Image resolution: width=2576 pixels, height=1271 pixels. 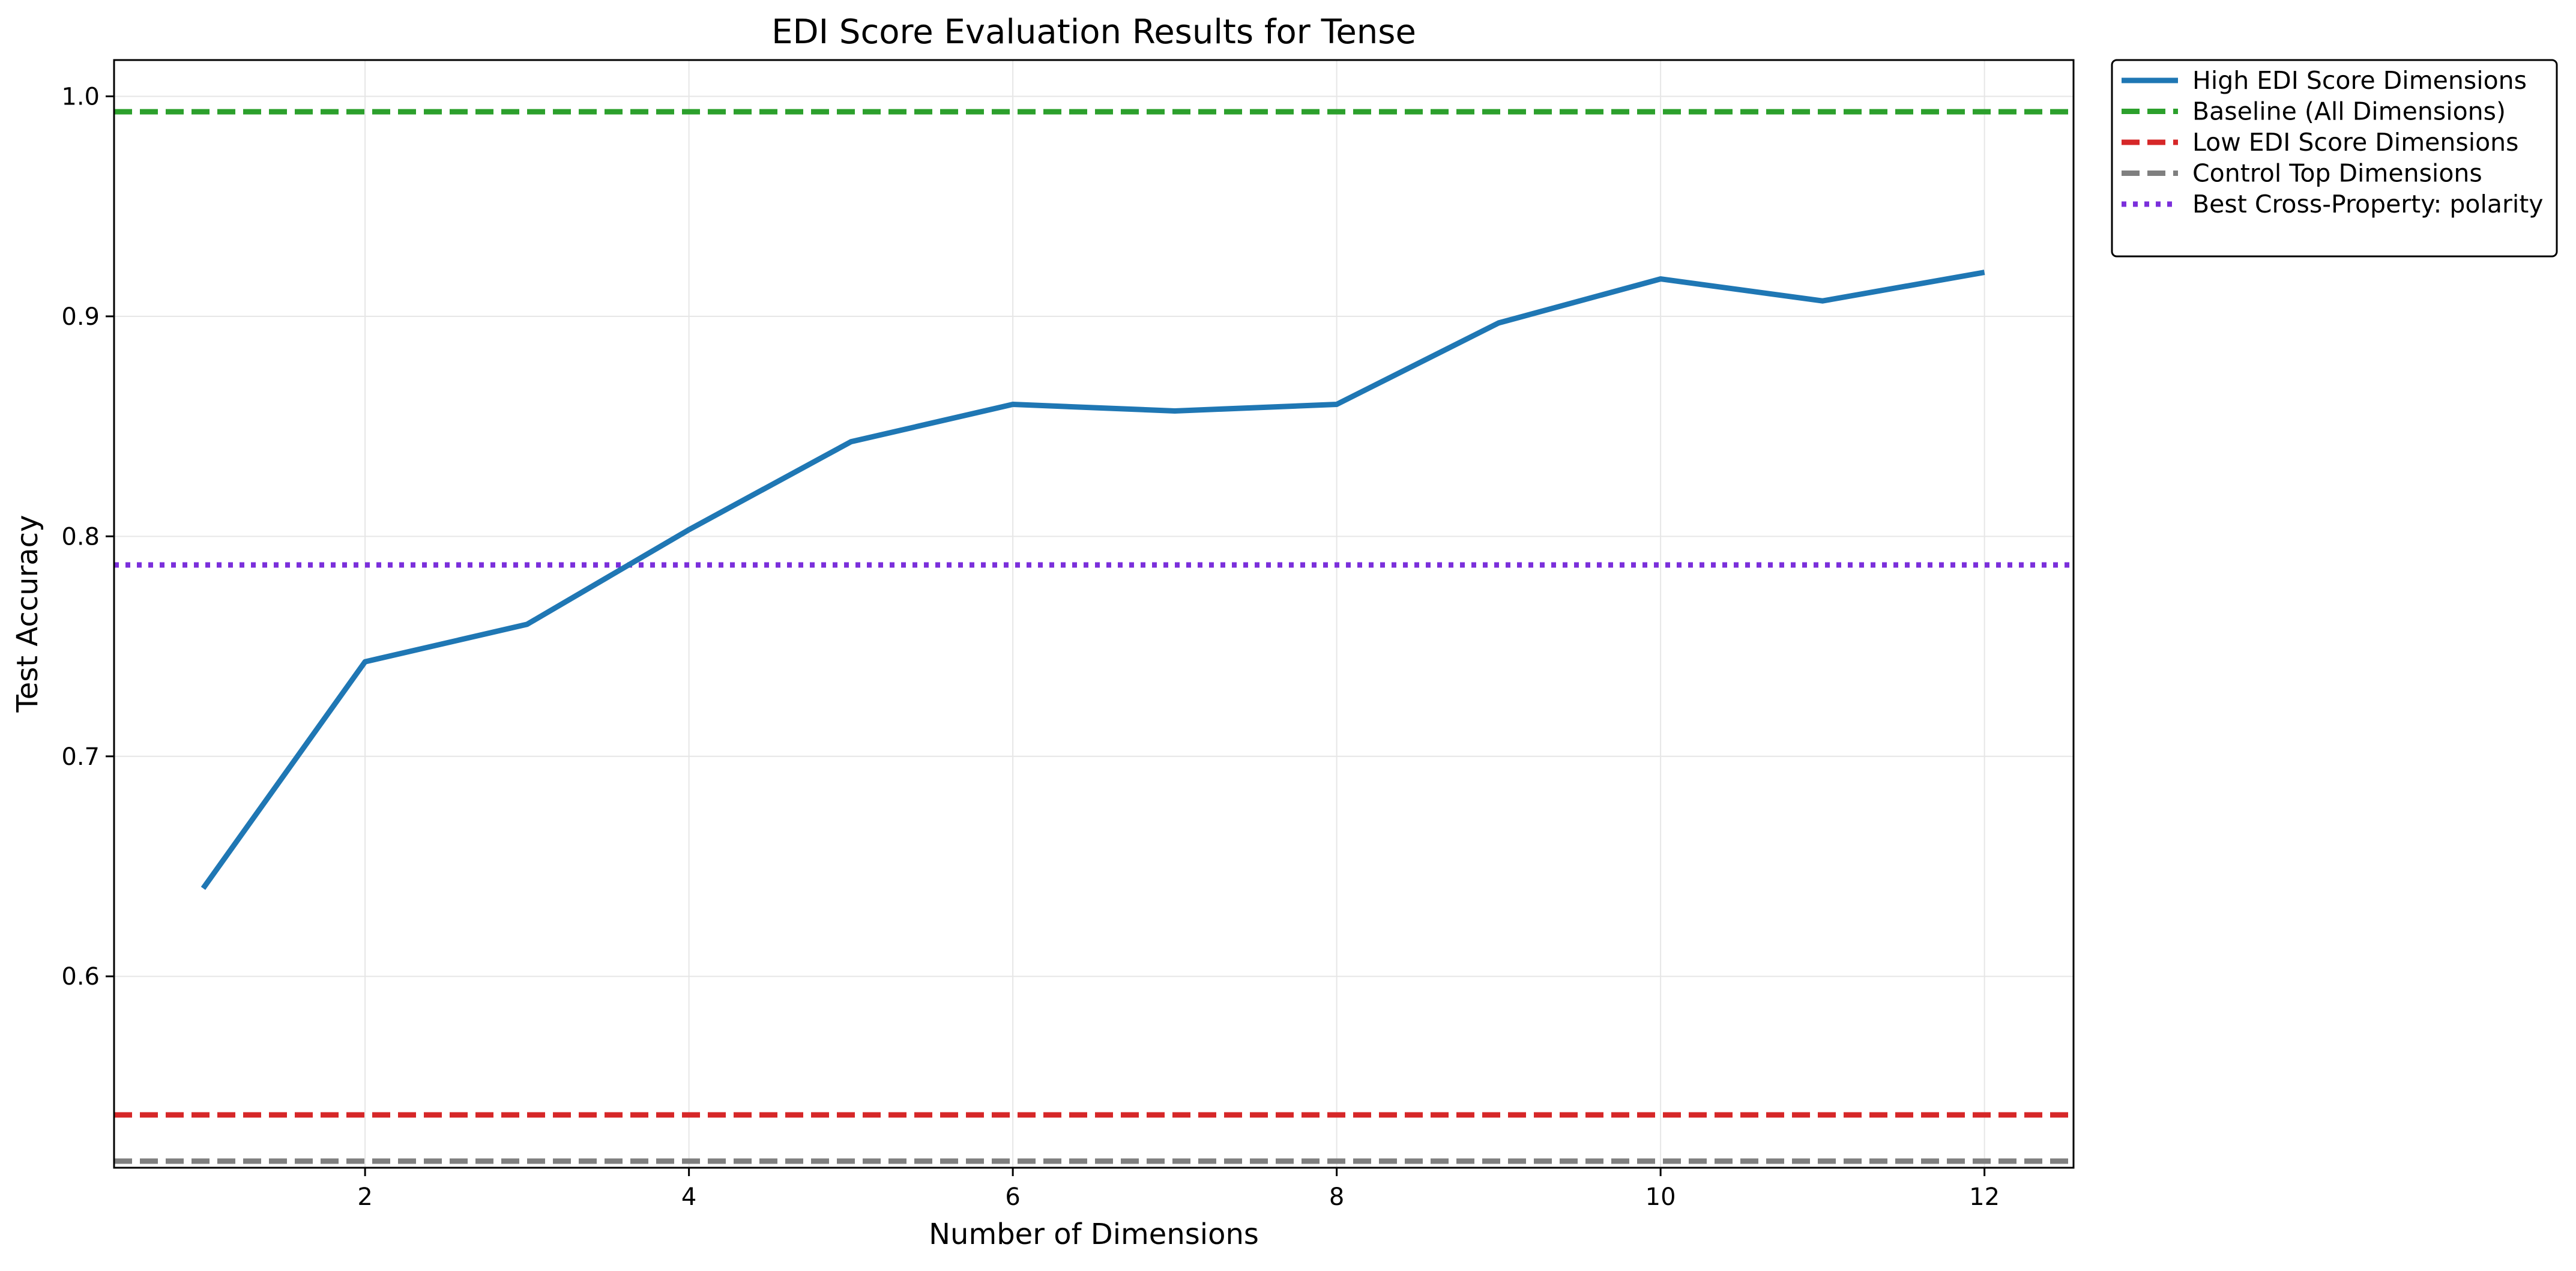 What do you see at coordinates (80, 317) in the screenshot?
I see `y-tick-label: 0.9` at bounding box center [80, 317].